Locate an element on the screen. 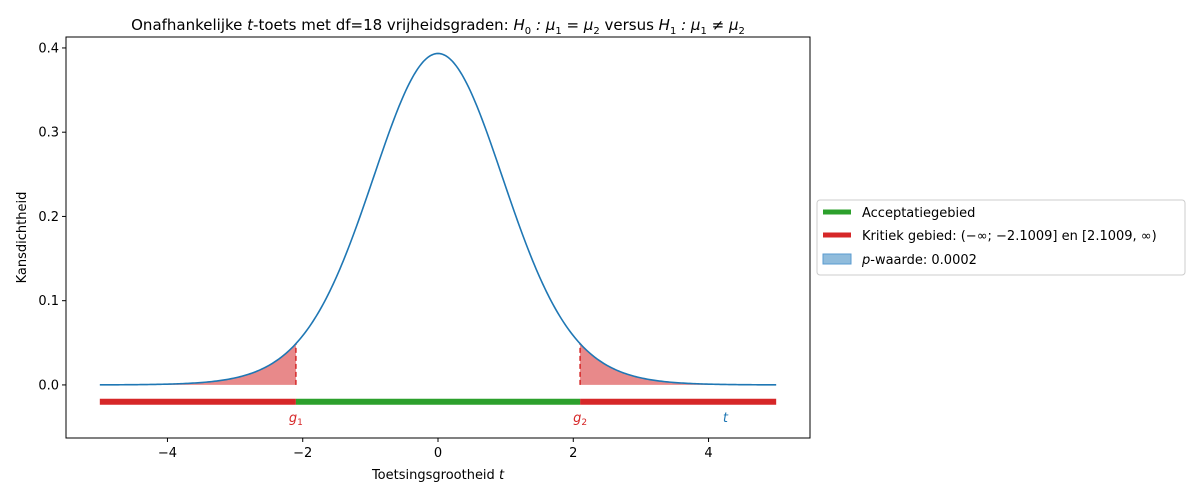 Image resolution: width=1200 pixels, height=500 pixels. legend-label-p-value: p-waarde: 0.0002 is located at coordinates (919, 260).